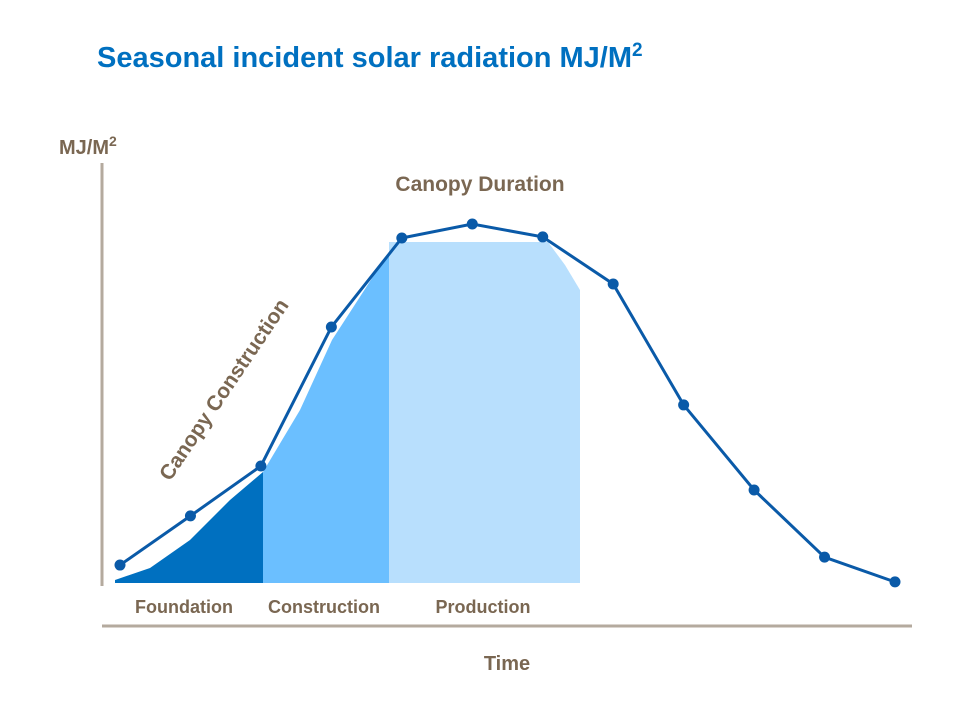 The height and width of the screenshot is (720, 960). What do you see at coordinates (326, 417) in the screenshot?
I see `stage-area-construction` at bounding box center [326, 417].